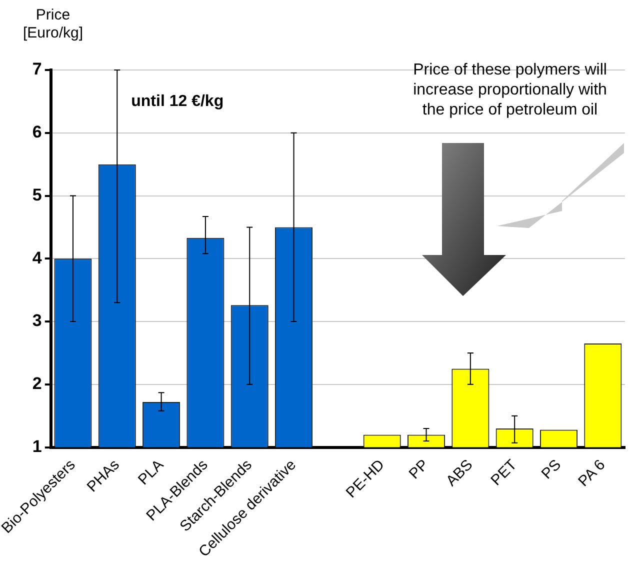  I want to click on x-tick-label: PS, so click(551, 469).